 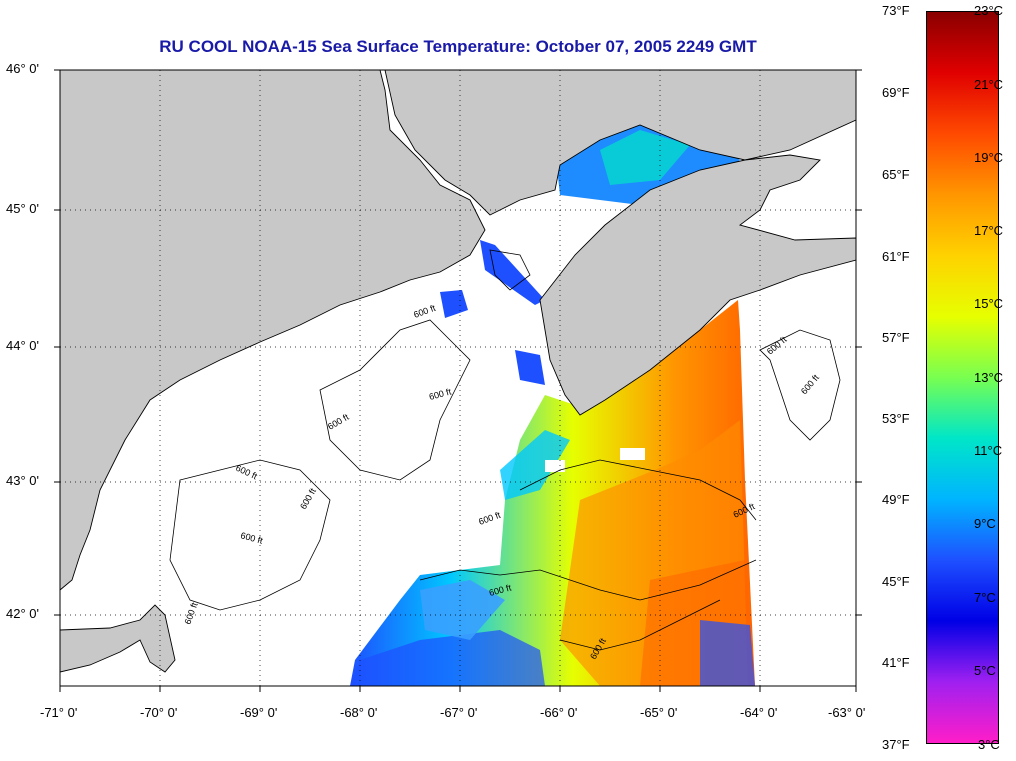 I want to click on fahrenheit-label: 65°F, so click(x=896, y=174).